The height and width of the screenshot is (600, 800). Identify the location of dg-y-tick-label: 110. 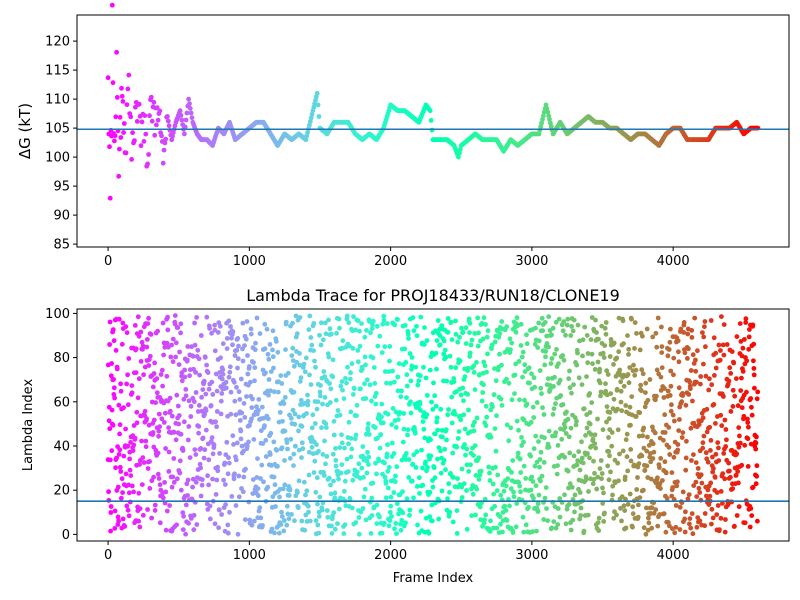
(57, 100).